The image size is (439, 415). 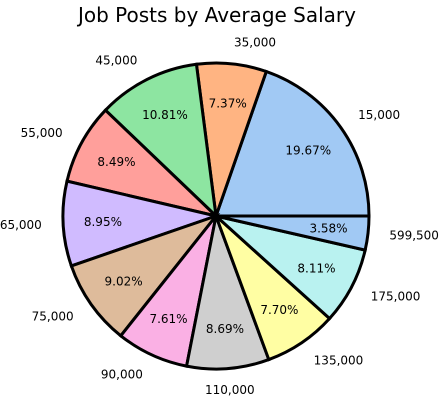 What do you see at coordinates (339, 361) in the screenshot?
I see `category-label: 135,000` at bounding box center [339, 361].